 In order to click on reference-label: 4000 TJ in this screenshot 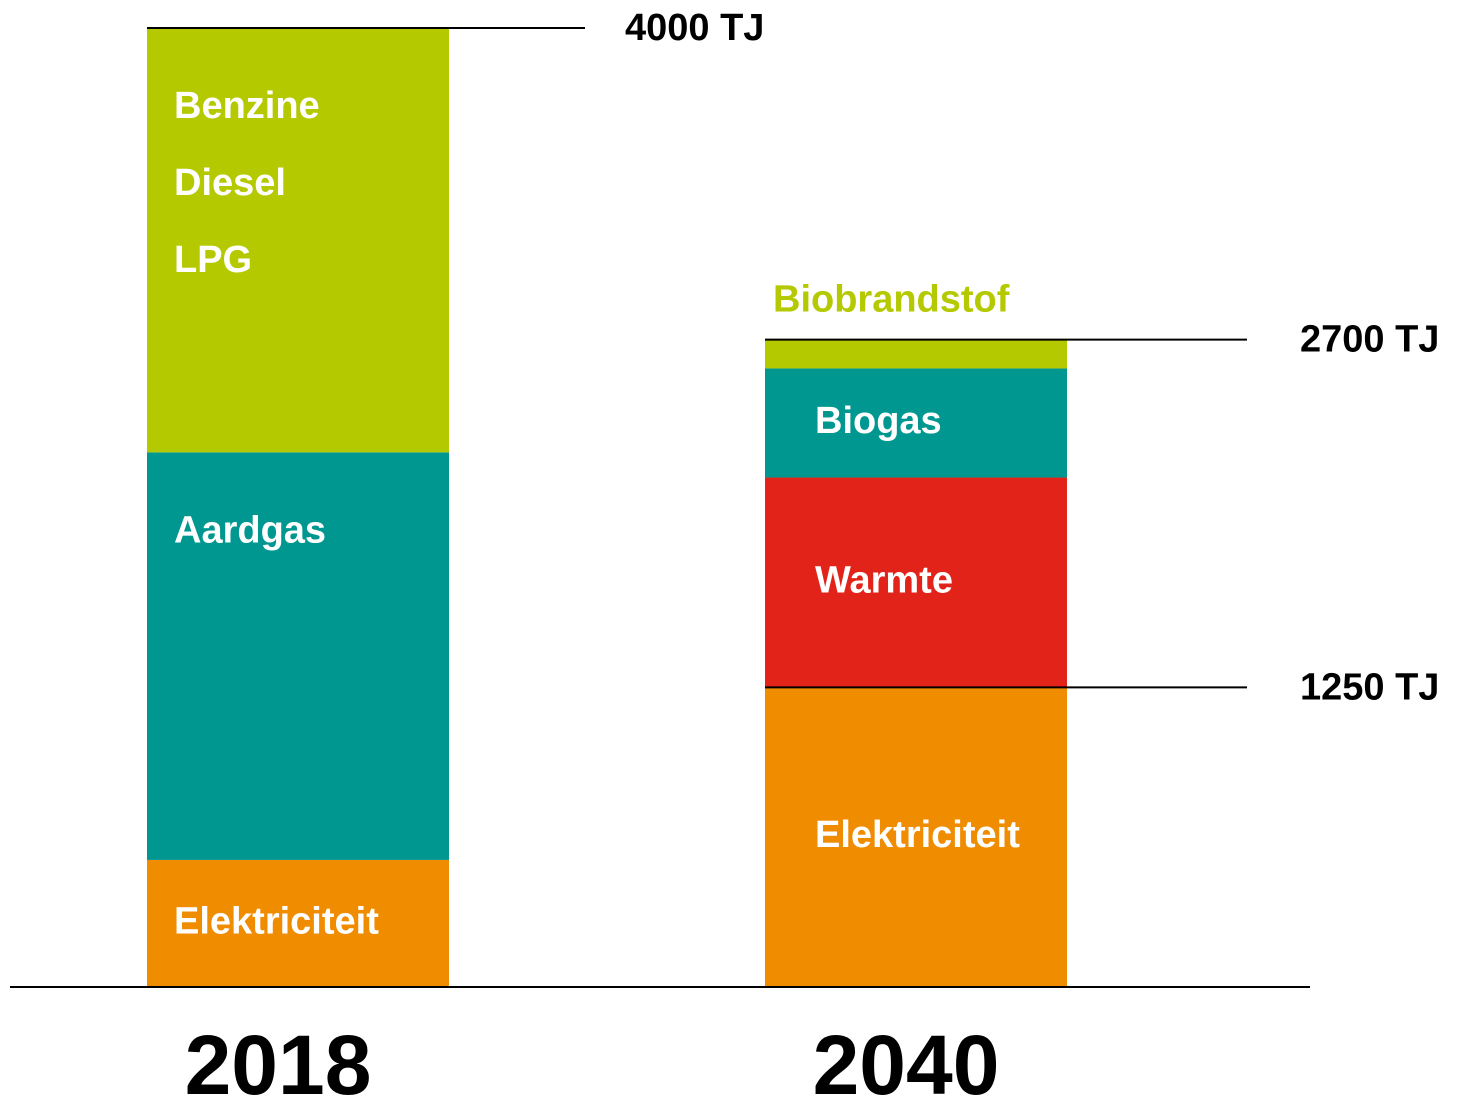, I will do `click(694, 28)`.